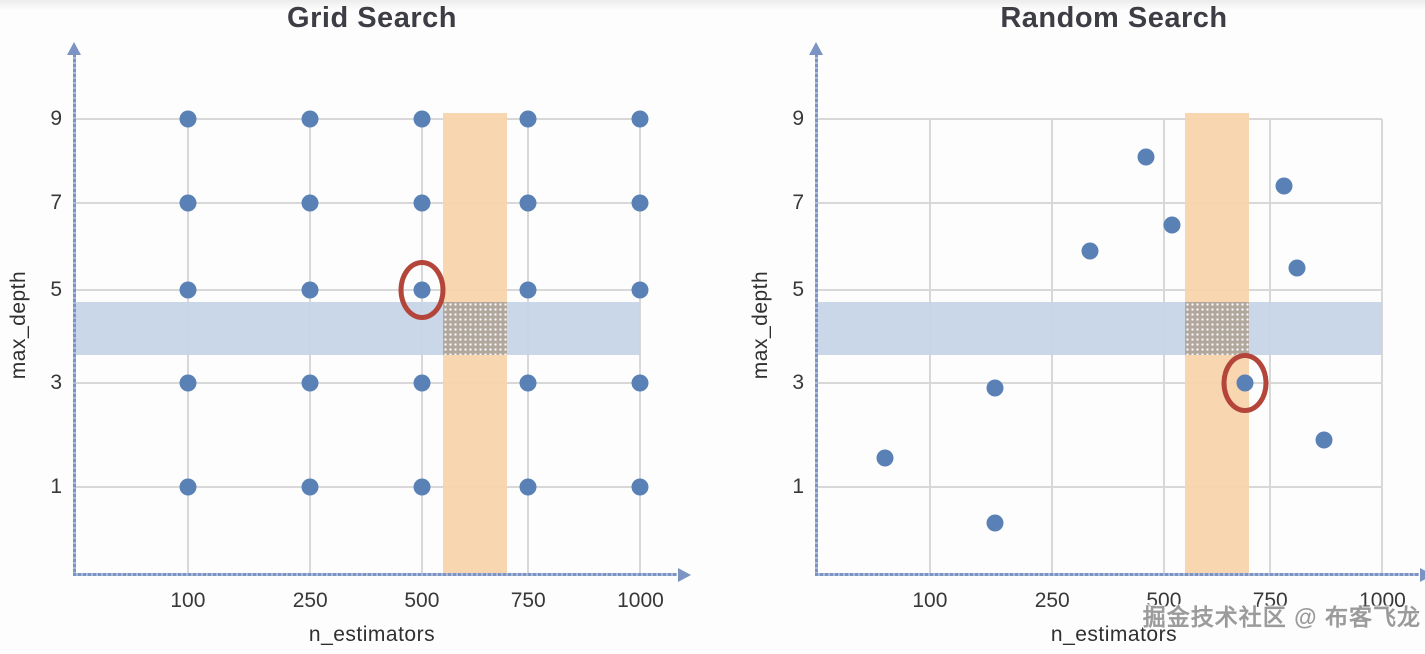  What do you see at coordinates (1281, 617) in the screenshot?
I see `watermark: 掘金技术社区 @ 布客飞龙` at bounding box center [1281, 617].